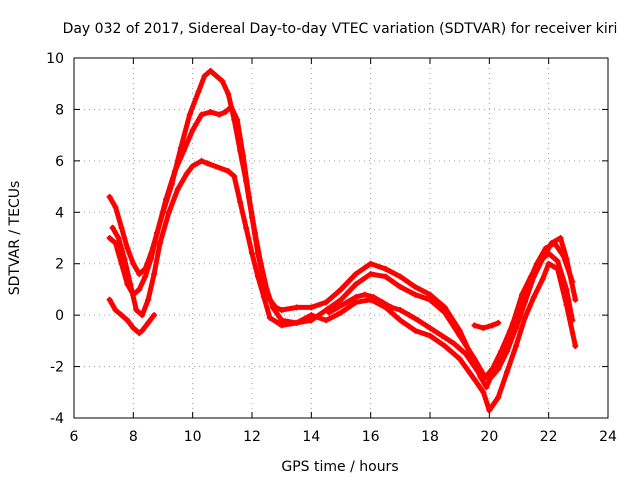 This screenshot has width=640, height=480. I want to click on x-axis-title: GPS time / hours, so click(339, 467).